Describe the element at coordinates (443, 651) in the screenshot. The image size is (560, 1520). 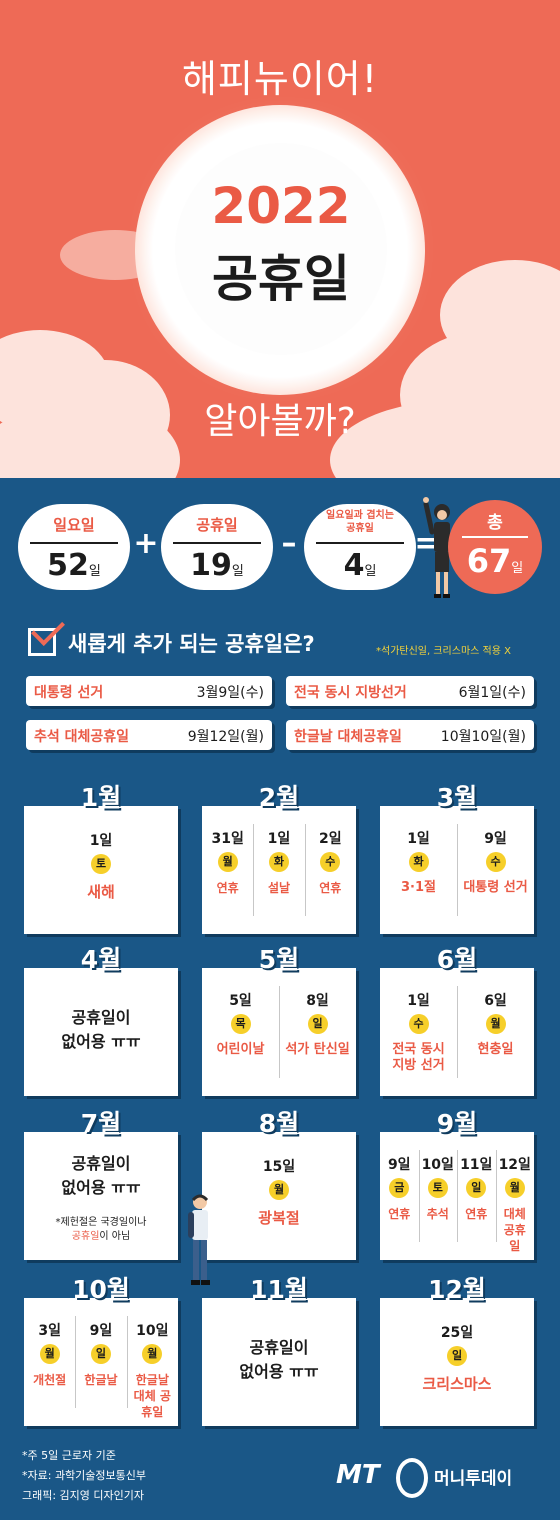
I see `new-holidays-note: *석가탄신일, 크리스마스 적용 X` at that location.